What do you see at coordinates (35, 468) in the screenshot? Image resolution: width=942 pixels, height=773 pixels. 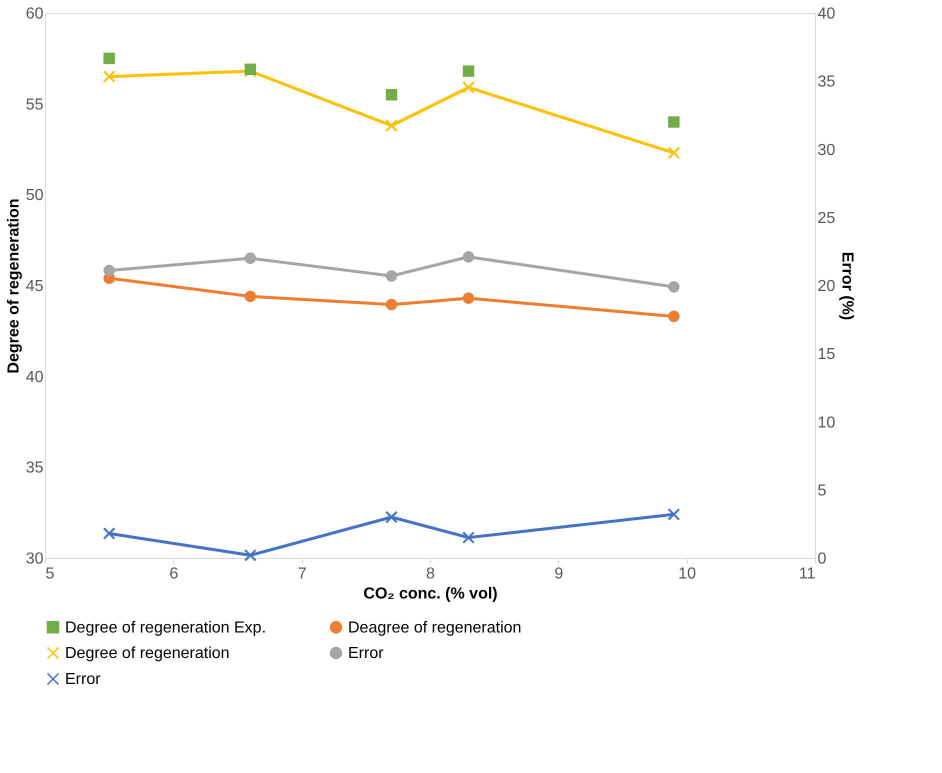 I see `y-tick-label: 35` at bounding box center [35, 468].